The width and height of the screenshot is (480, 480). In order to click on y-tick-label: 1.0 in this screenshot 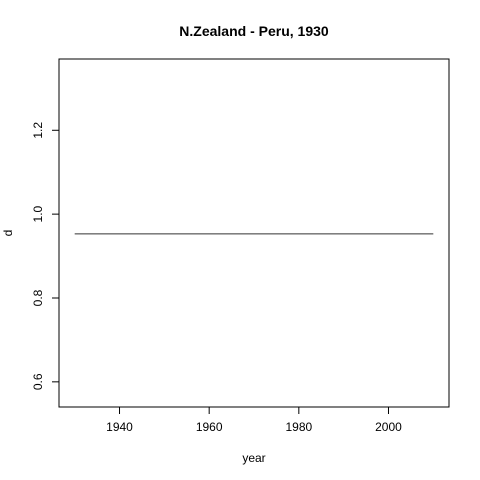, I will do `click(38, 213)`.